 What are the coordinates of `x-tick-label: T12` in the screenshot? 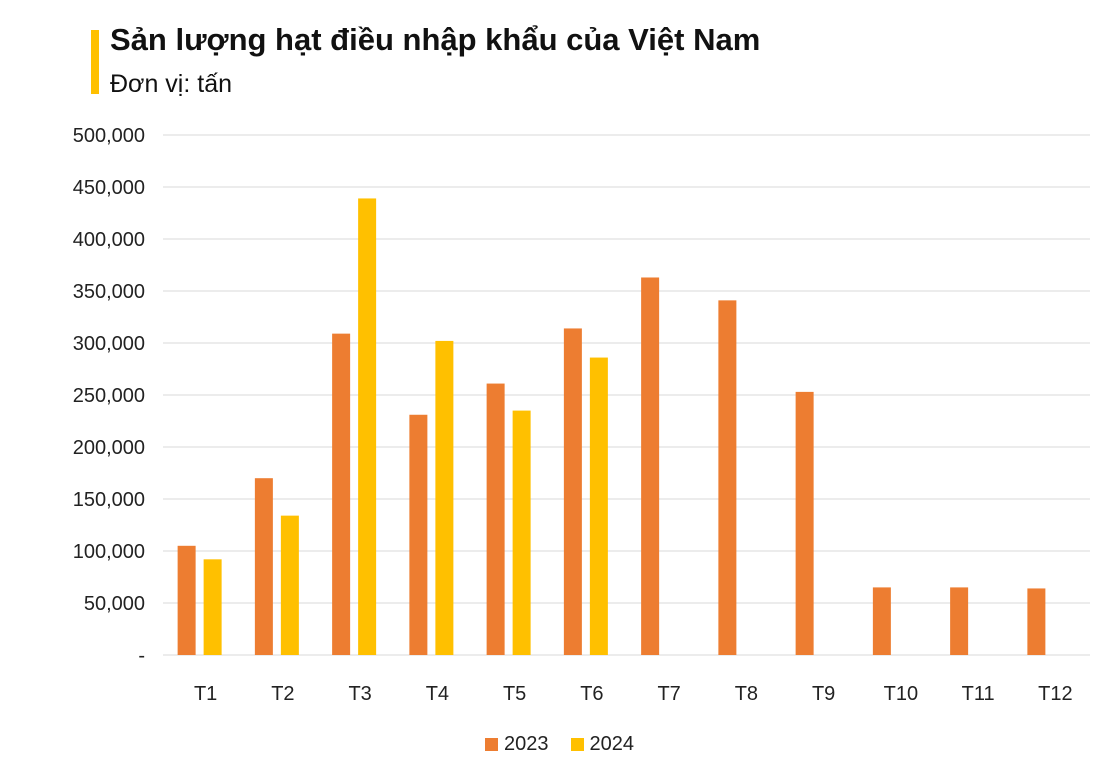 It's located at (1055, 694).